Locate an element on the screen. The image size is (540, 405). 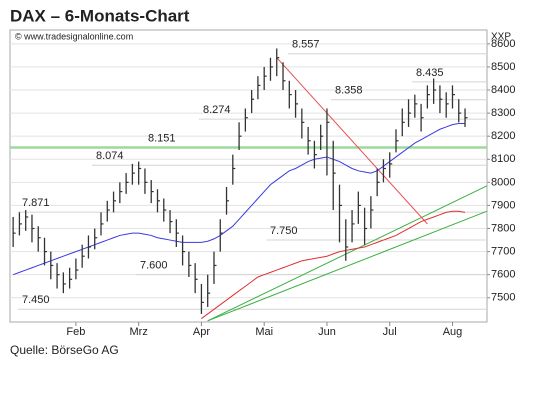
y-tick-label: 7800 is located at coordinates (503, 228).